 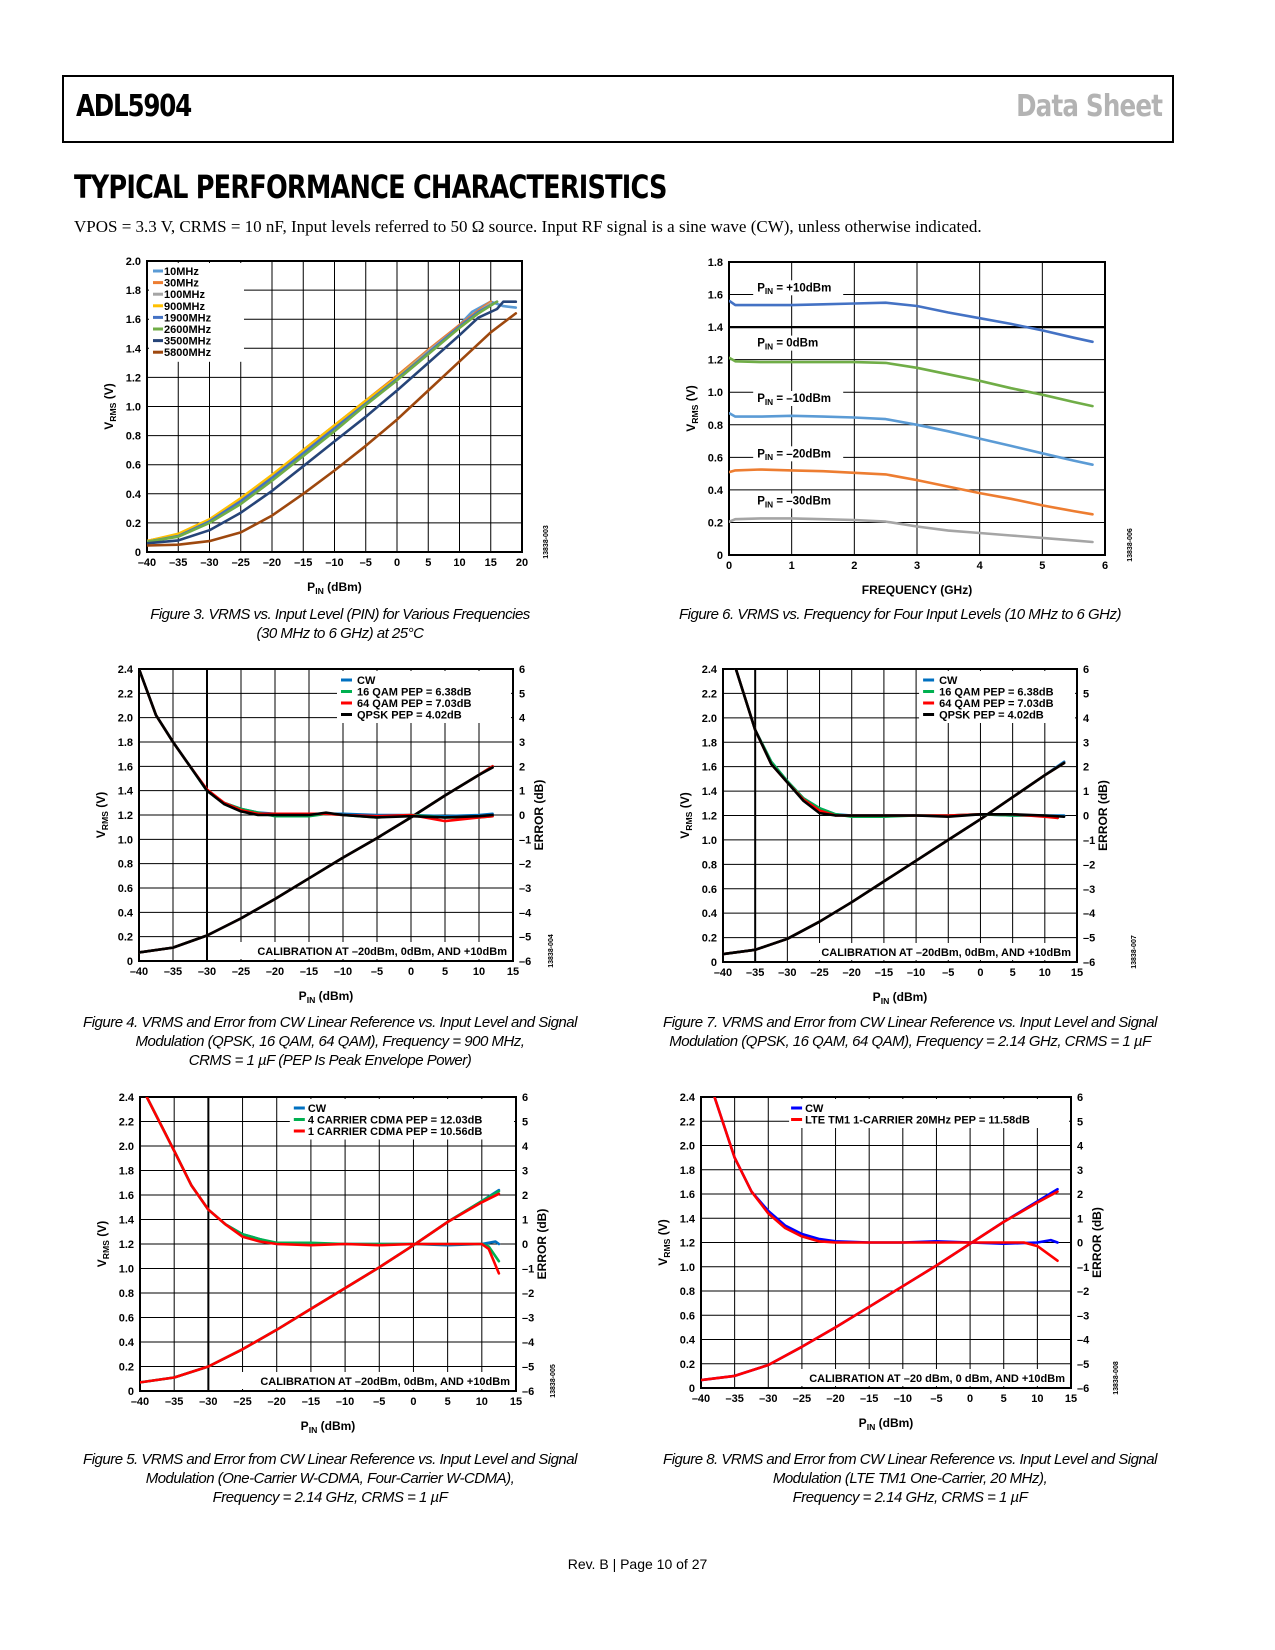 What do you see at coordinates (377, 972) in the screenshot?
I see `x-tick-label: –5` at bounding box center [377, 972].